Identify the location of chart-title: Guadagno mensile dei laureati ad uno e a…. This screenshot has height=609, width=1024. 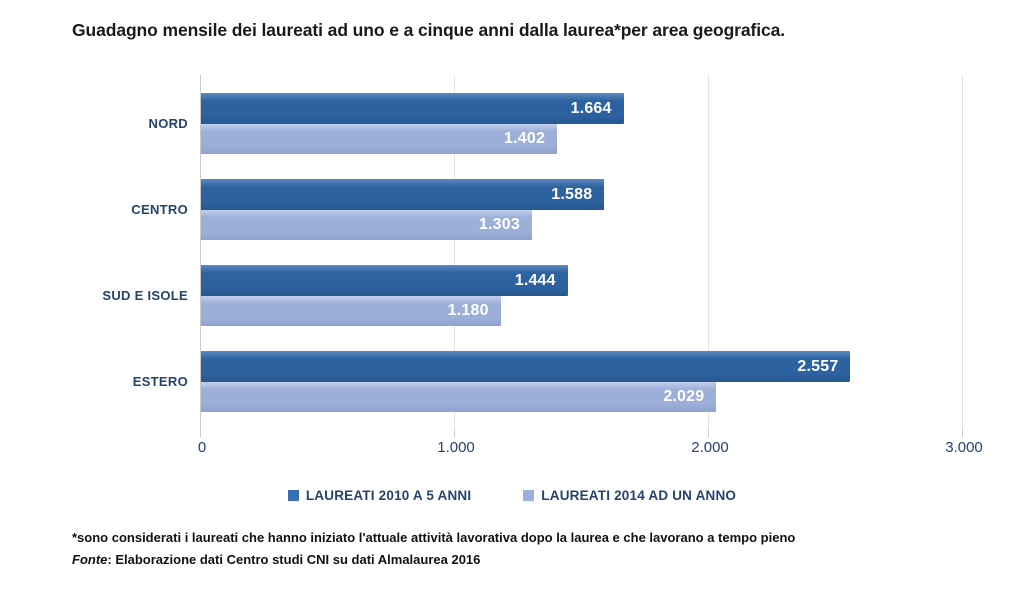
(429, 30).